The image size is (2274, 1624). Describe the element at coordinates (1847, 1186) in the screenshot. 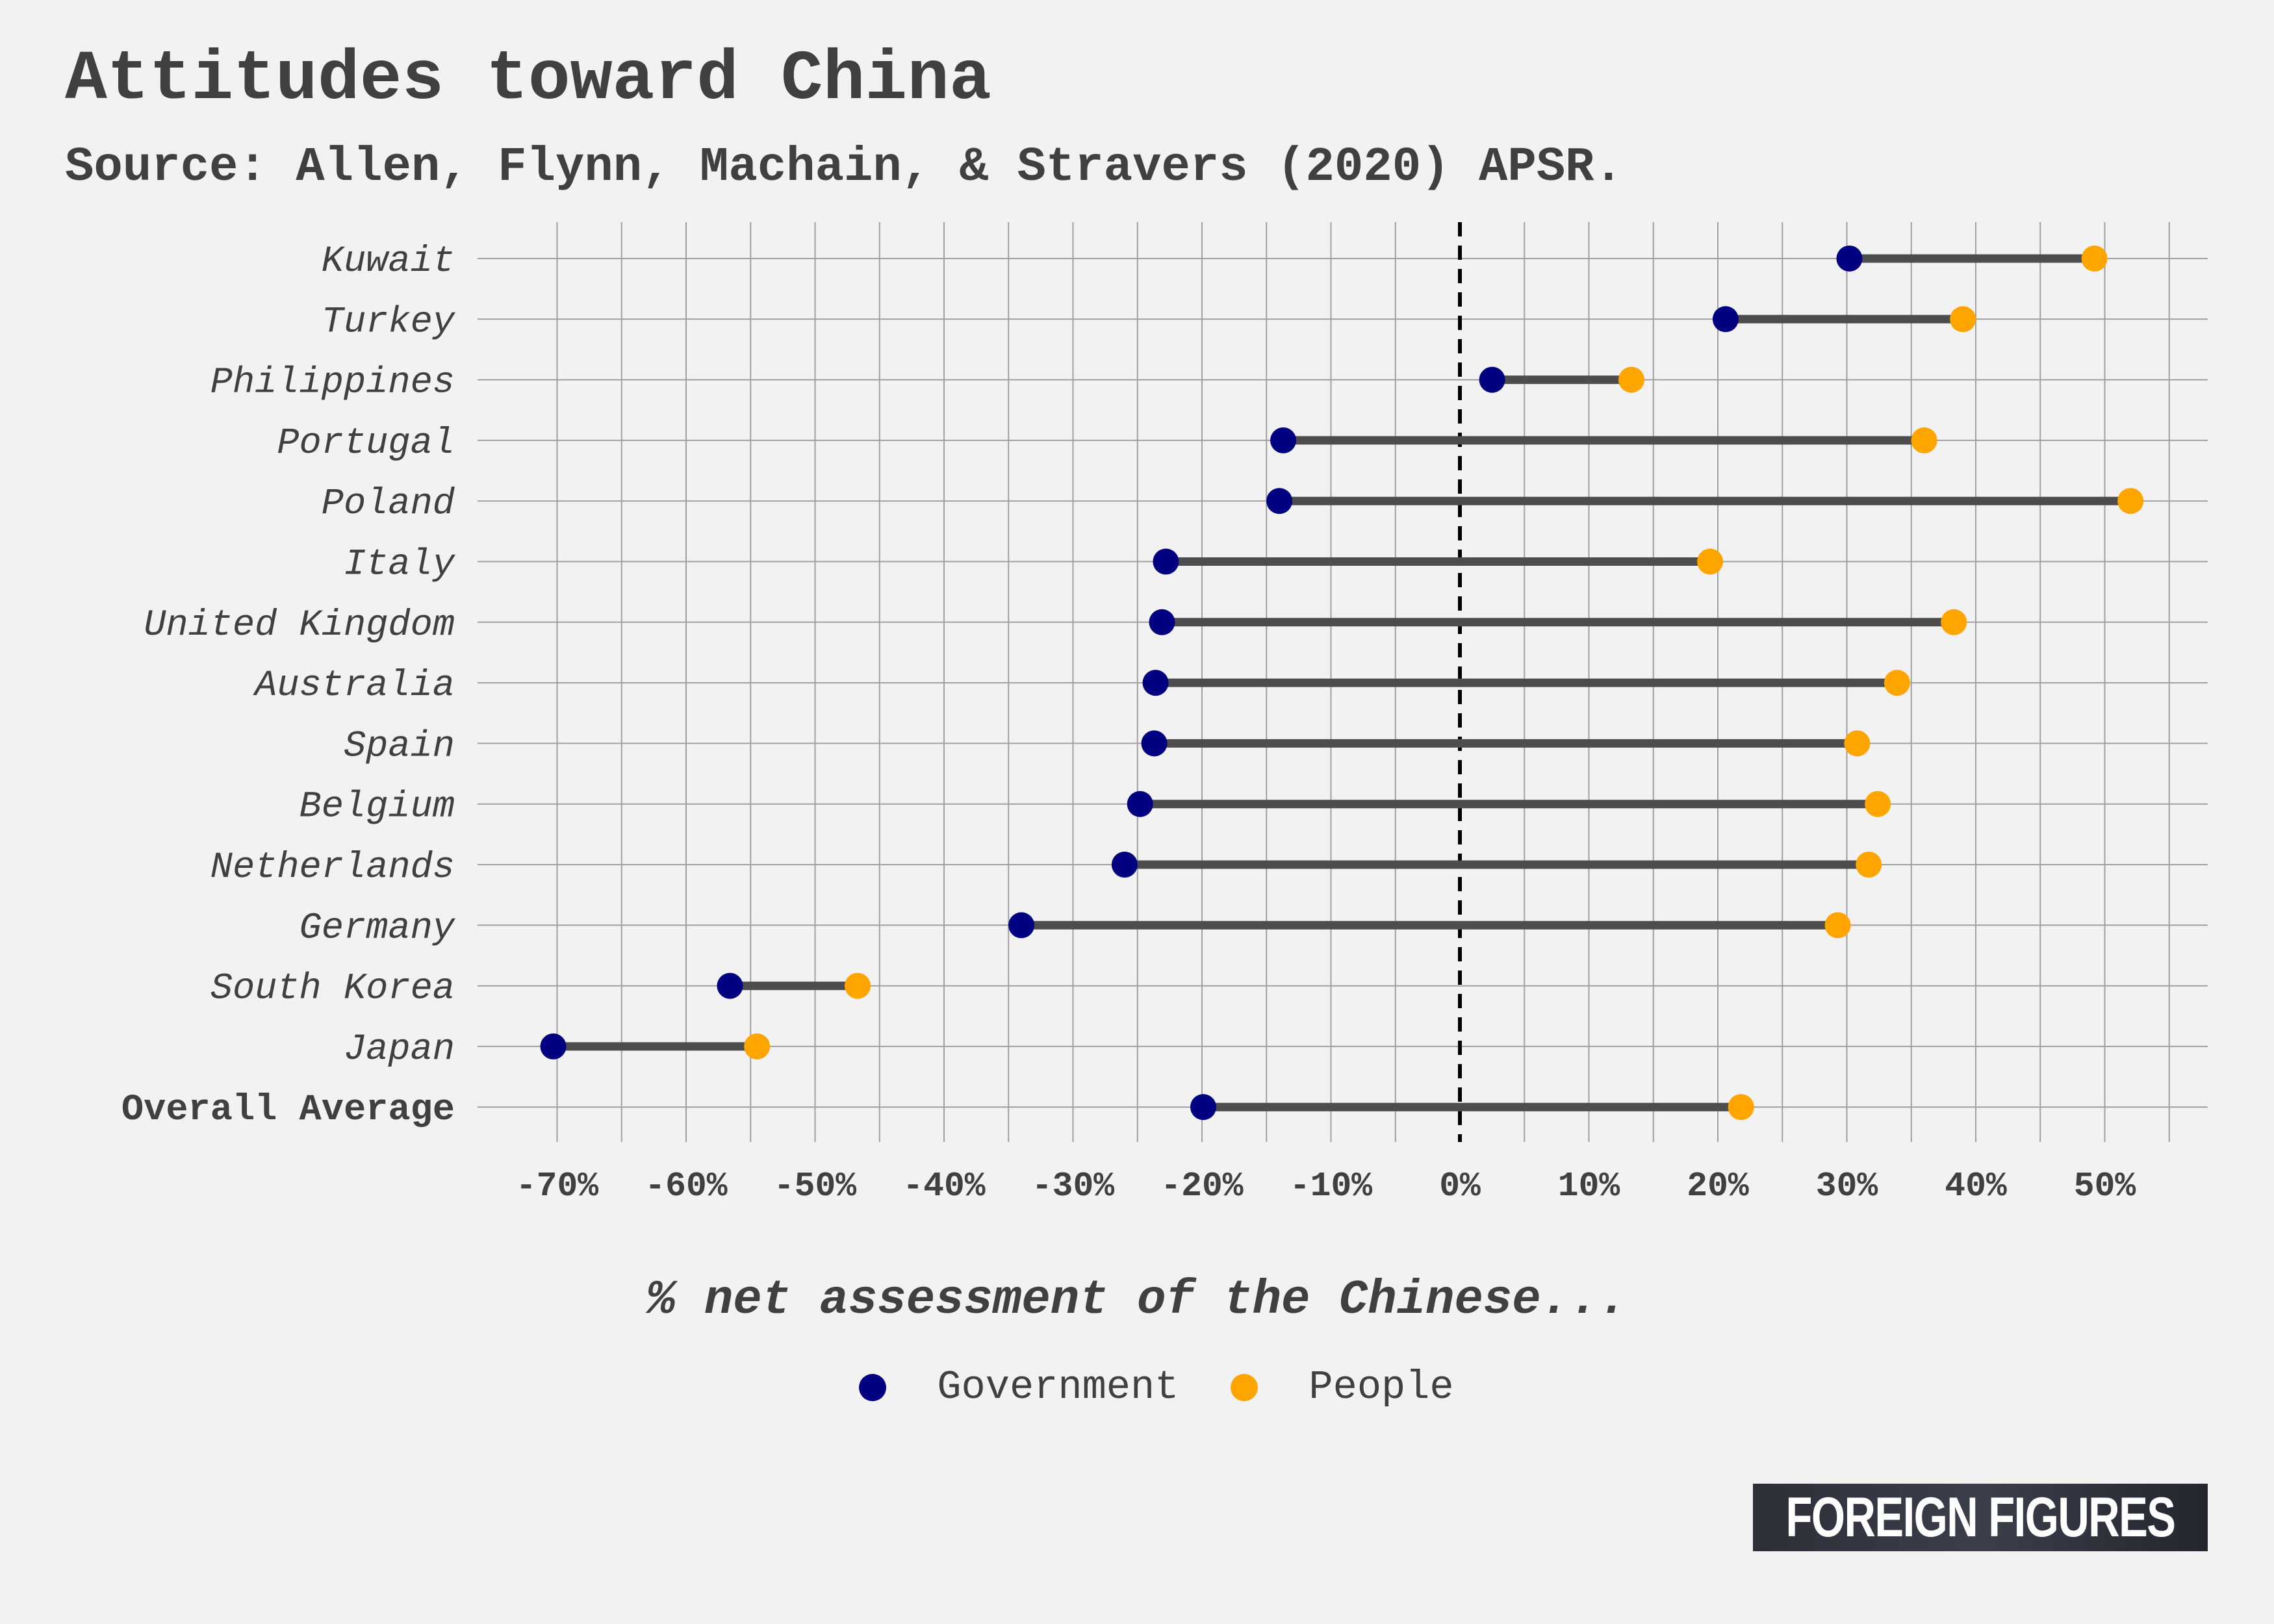

I see `x-tick-label: 30%` at that location.